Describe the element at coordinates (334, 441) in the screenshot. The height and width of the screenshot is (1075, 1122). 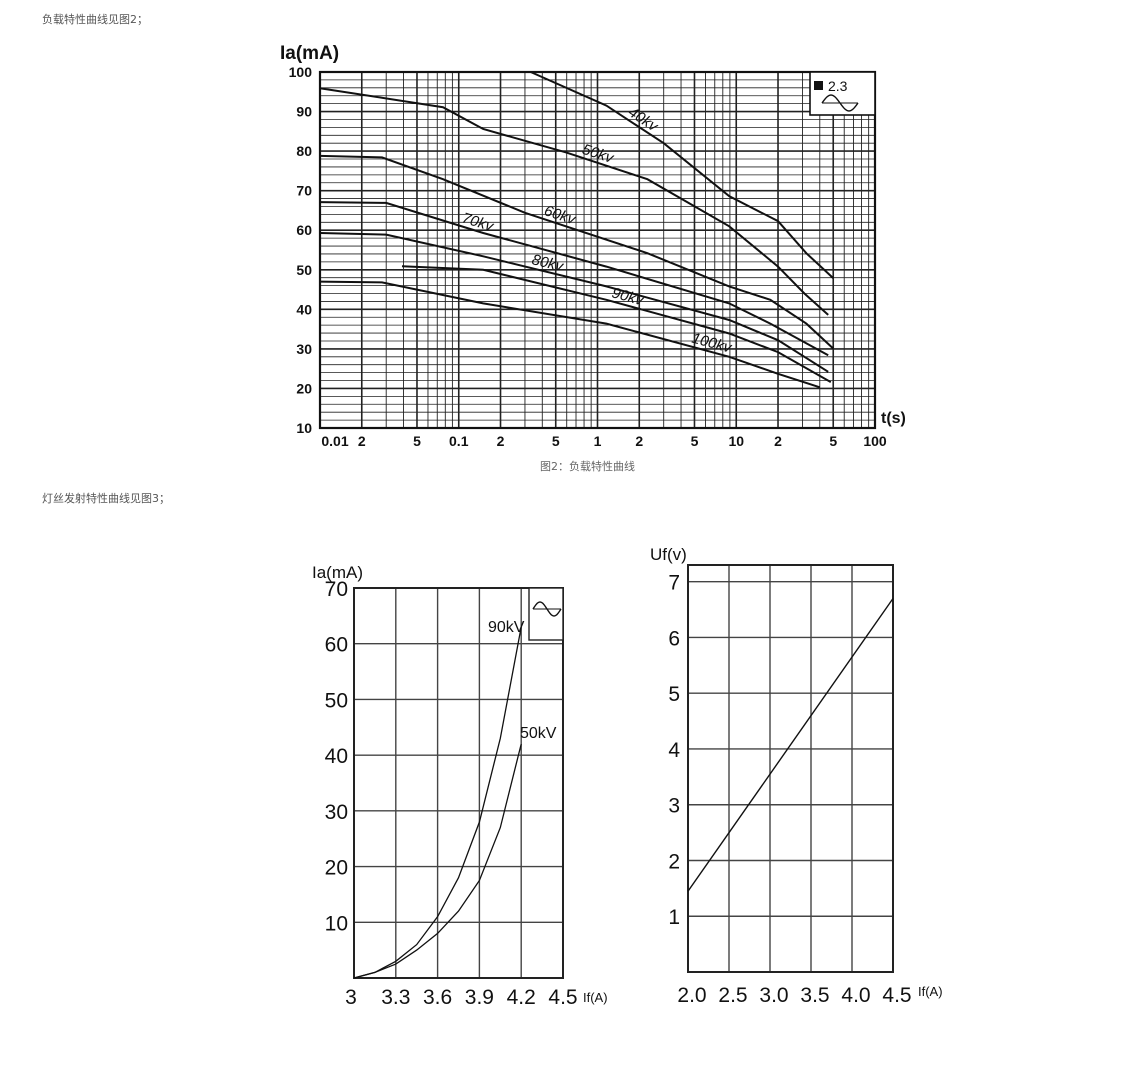
I see `x-tick-label: 0.01` at that location.